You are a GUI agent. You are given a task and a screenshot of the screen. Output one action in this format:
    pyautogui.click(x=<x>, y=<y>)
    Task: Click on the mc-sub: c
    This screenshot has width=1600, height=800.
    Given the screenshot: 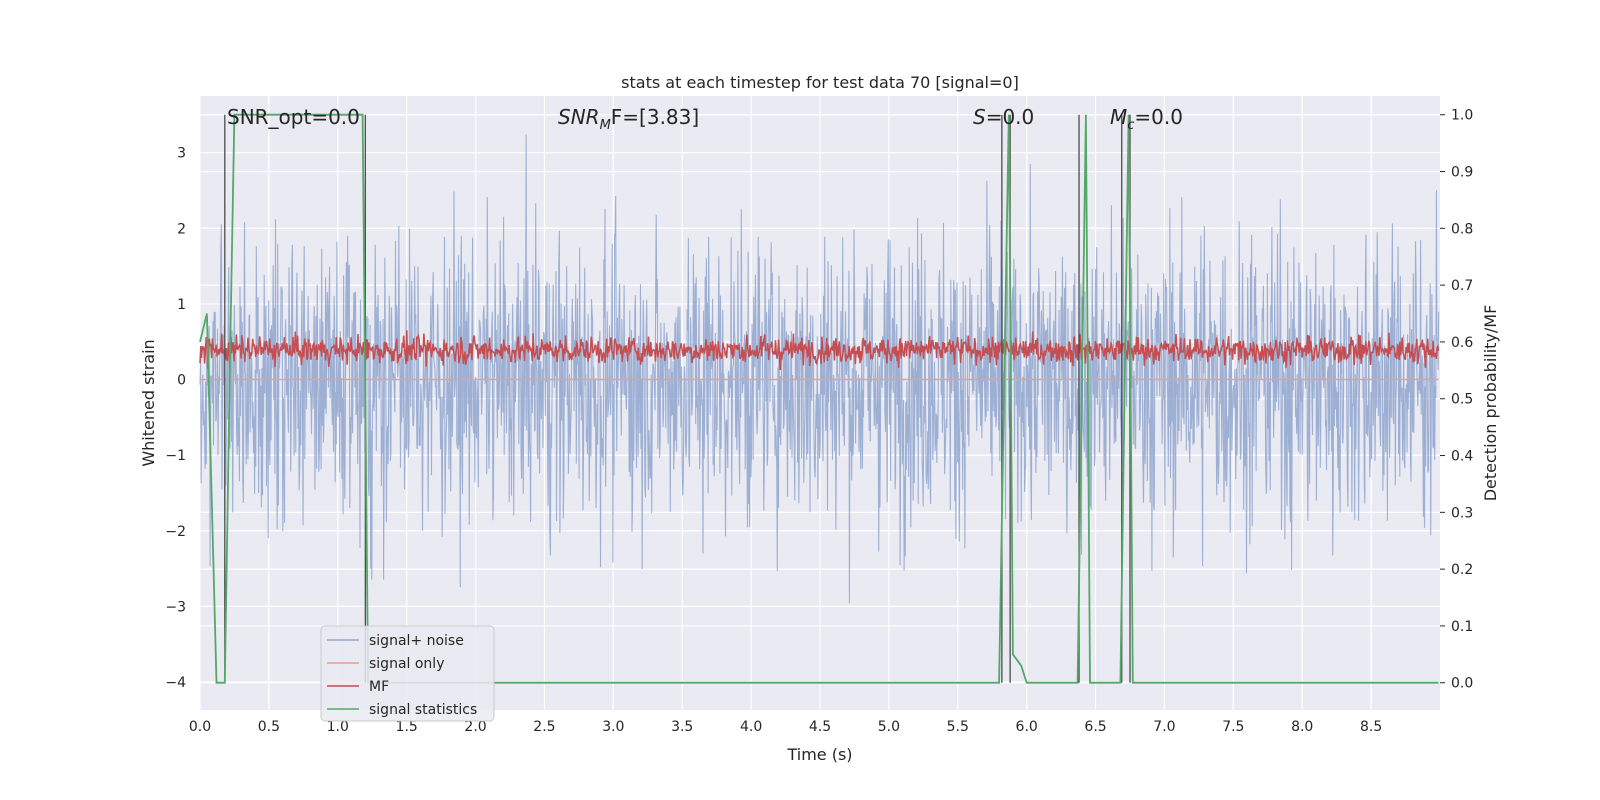 What is the action you would take?
    pyautogui.click(x=1130, y=125)
    